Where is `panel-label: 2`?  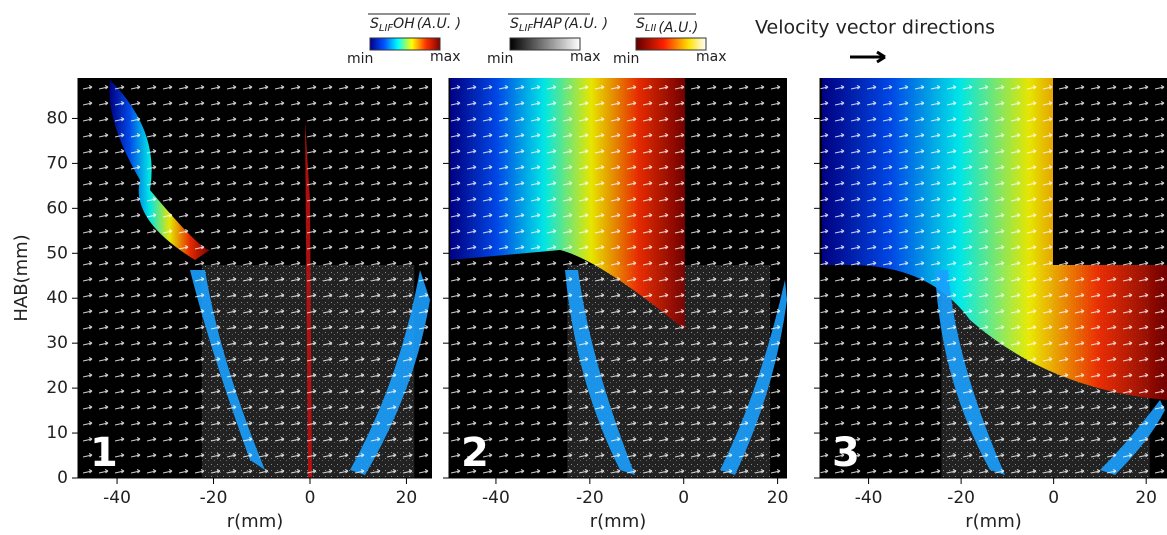
panel-label: 2 is located at coordinates (475, 453).